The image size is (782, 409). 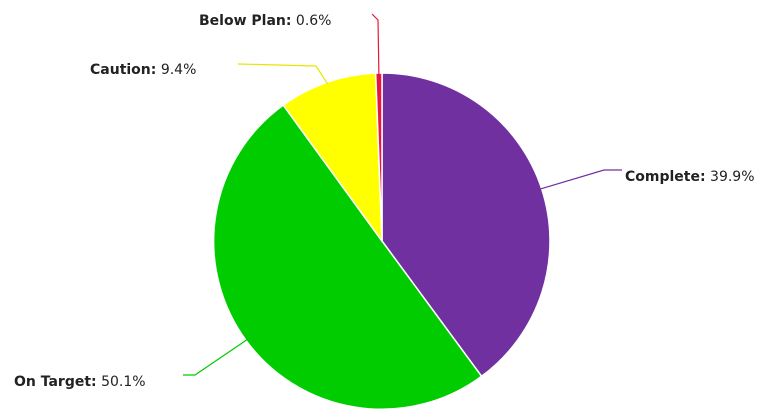 I want to click on data-label-name: Complete:, so click(x=665, y=177).